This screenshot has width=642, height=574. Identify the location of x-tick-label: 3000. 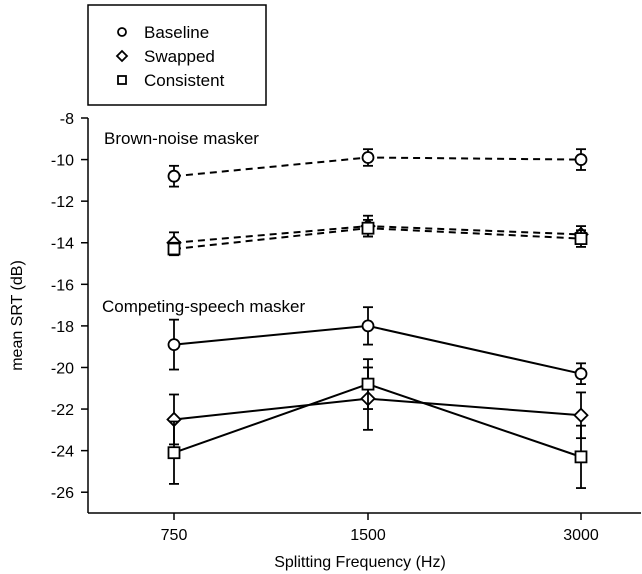
(581, 535).